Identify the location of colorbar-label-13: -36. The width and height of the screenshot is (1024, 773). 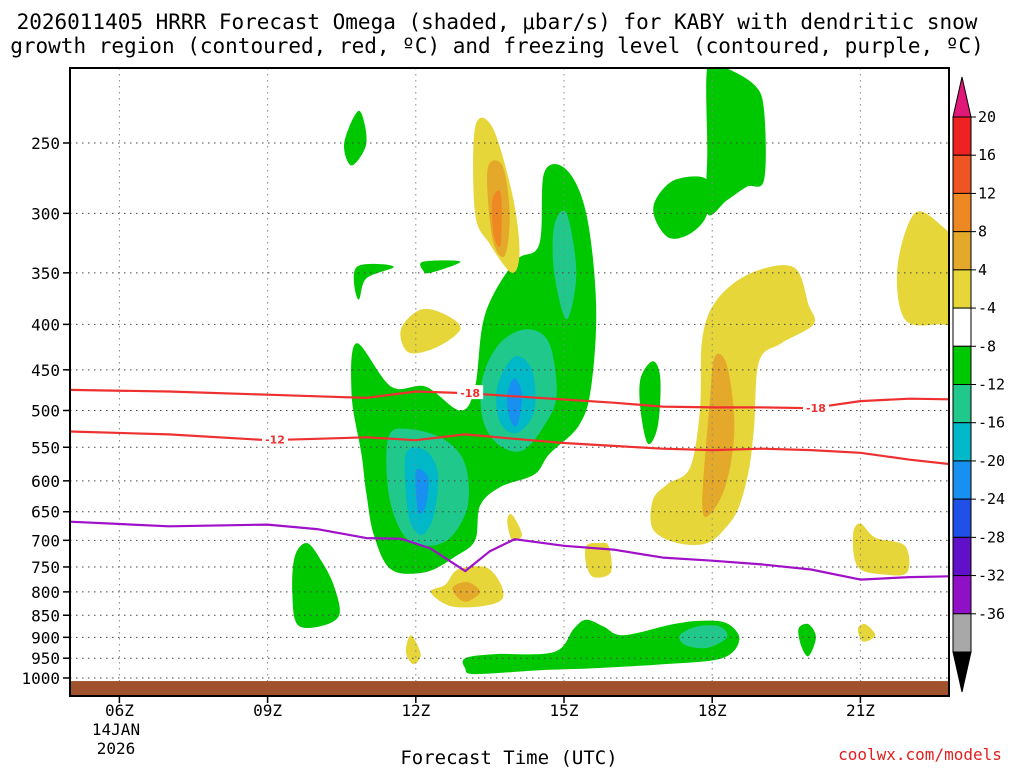
(991, 614).